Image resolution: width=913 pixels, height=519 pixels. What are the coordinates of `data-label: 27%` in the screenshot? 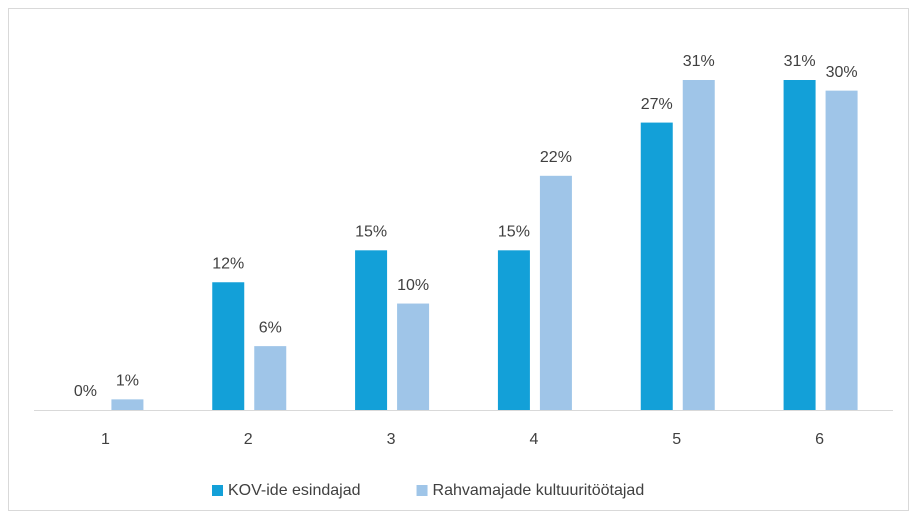 It's located at (657, 104).